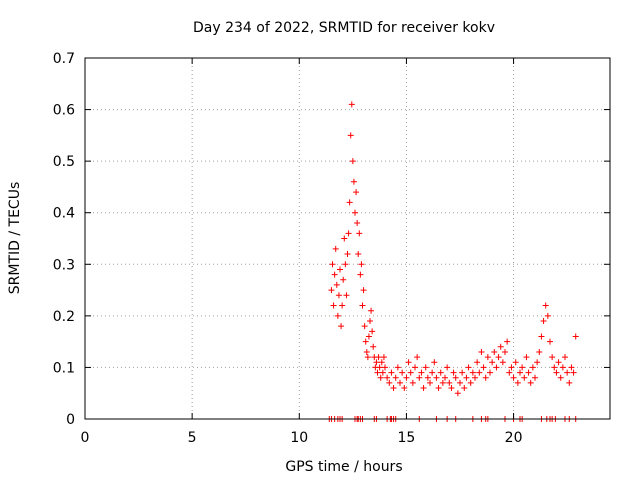 This screenshot has height=480, width=640. Describe the element at coordinates (85, 438) in the screenshot. I see `x-tick-label: 0` at that location.